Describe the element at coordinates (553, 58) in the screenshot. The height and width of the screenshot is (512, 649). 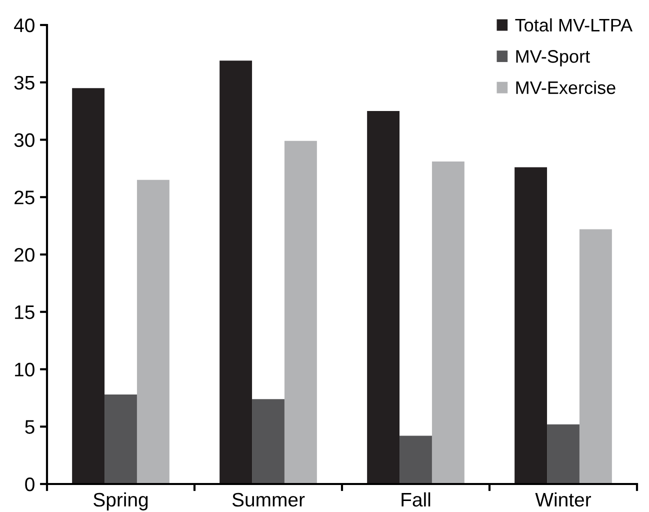
I see `legend-label: MV-Sport` at that location.